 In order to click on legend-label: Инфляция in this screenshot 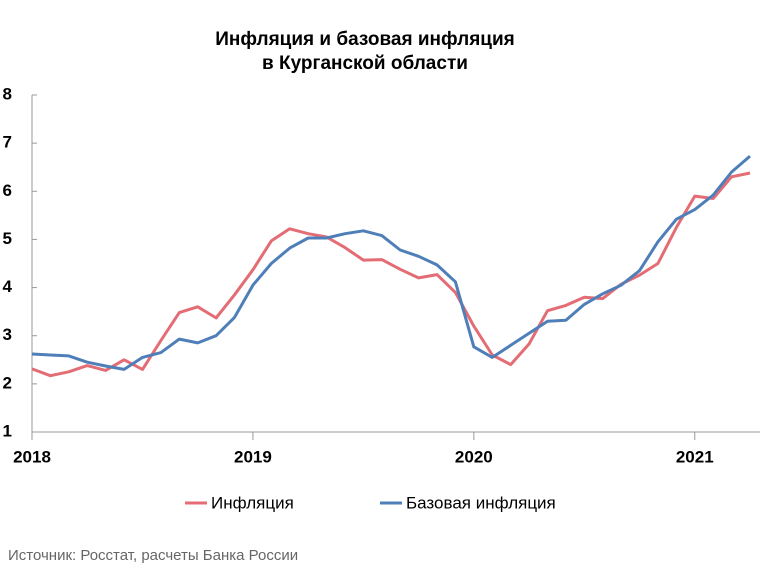, I will do `click(252, 502)`.